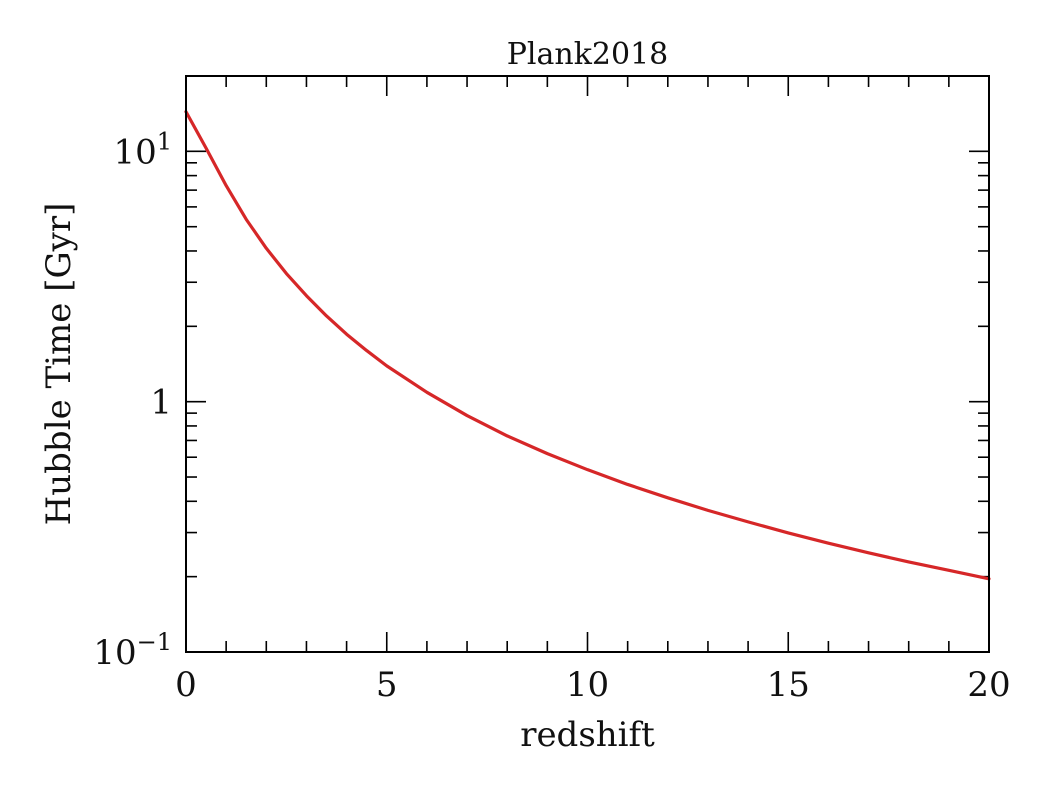  Describe the element at coordinates (154, 642) in the screenshot. I see `y-tick-label-exponent: −1` at that location.